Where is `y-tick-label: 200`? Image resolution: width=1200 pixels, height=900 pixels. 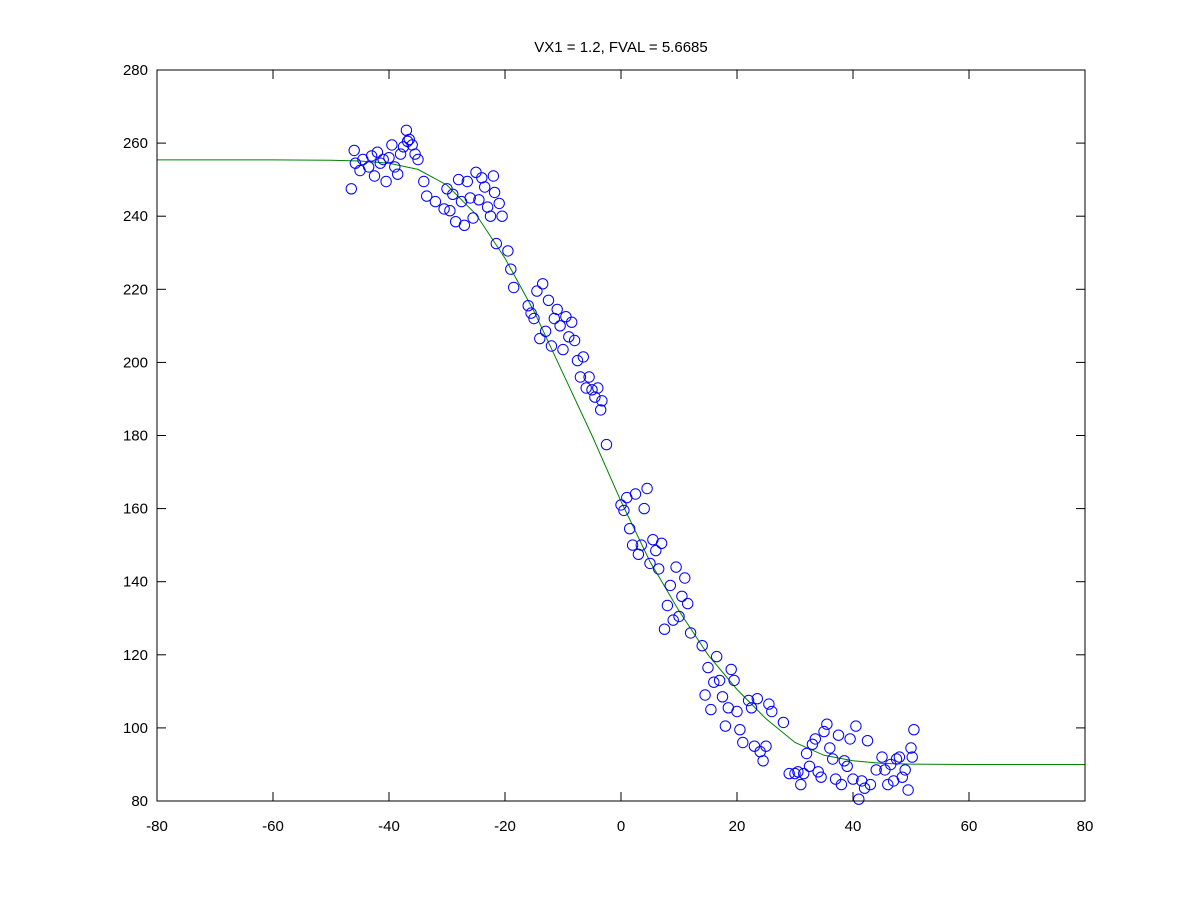
y-tick-label: 200 is located at coordinates (135, 362).